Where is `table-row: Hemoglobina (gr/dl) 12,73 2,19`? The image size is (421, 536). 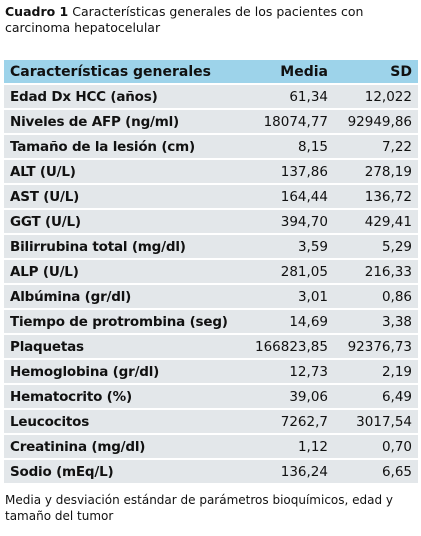
table-row: Hemoglobina (gr/dl) 12,73 2,19 is located at coordinates (211, 372).